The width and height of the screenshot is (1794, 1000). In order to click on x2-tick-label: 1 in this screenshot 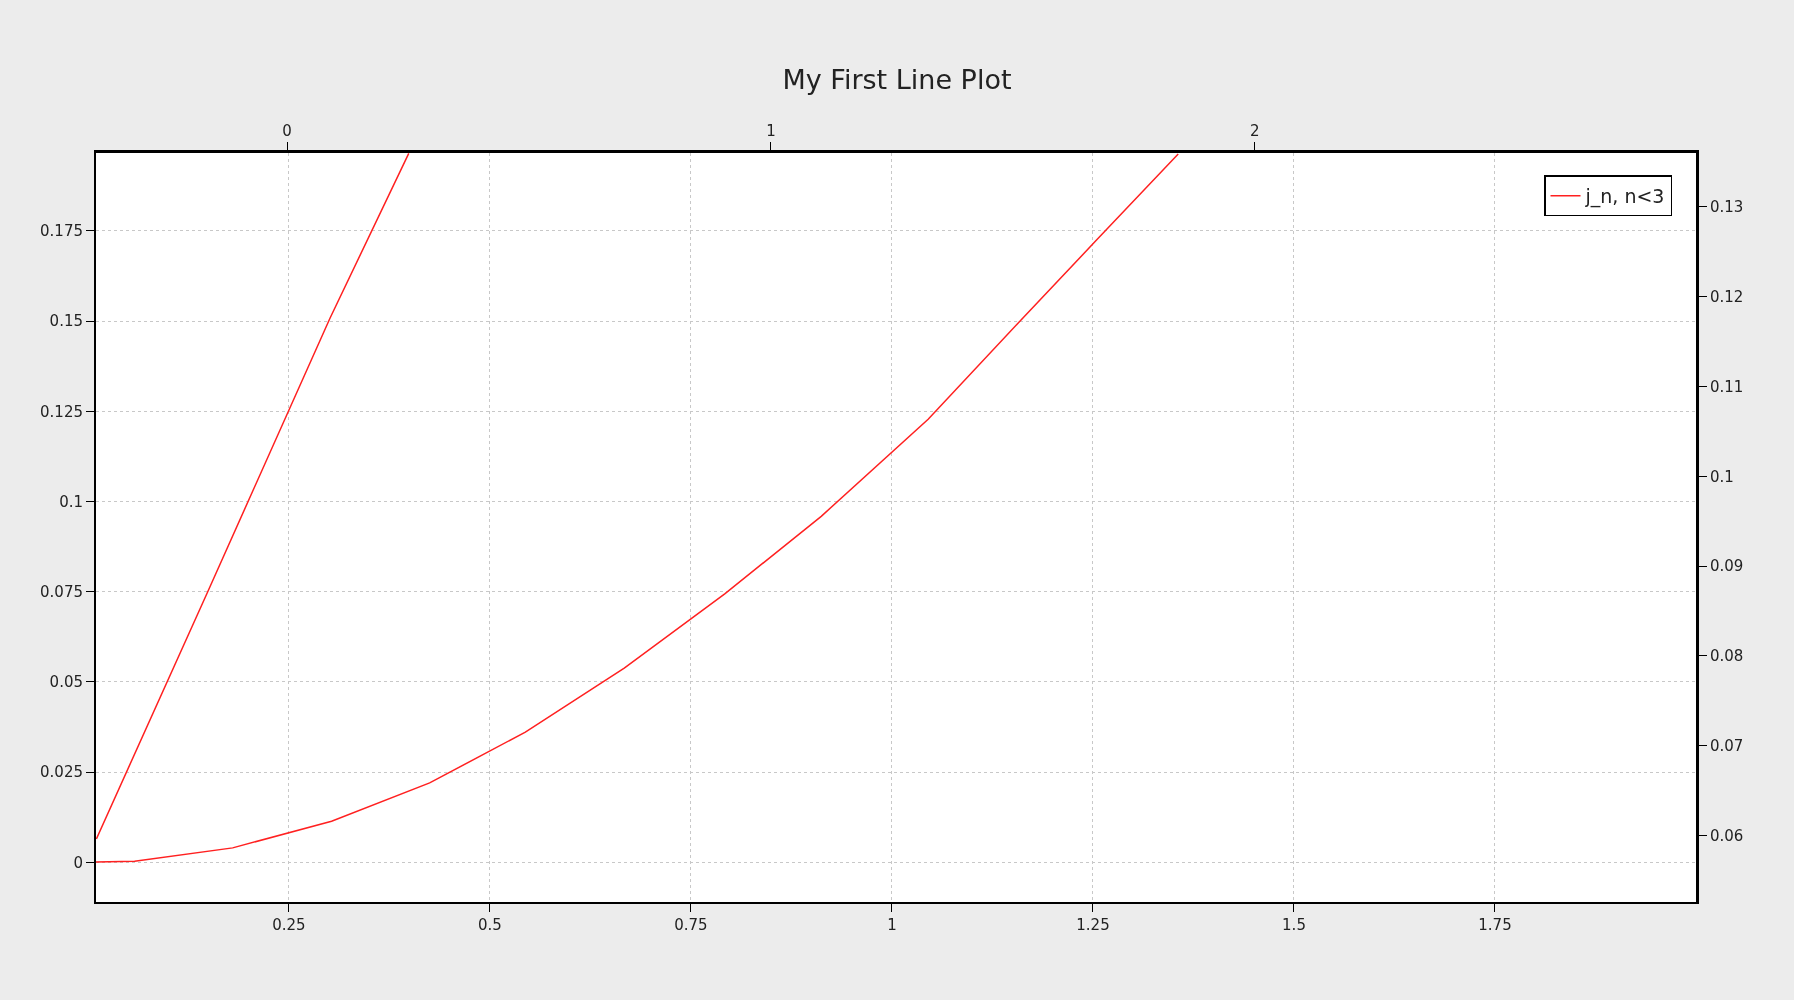, I will do `click(771, 131)`.